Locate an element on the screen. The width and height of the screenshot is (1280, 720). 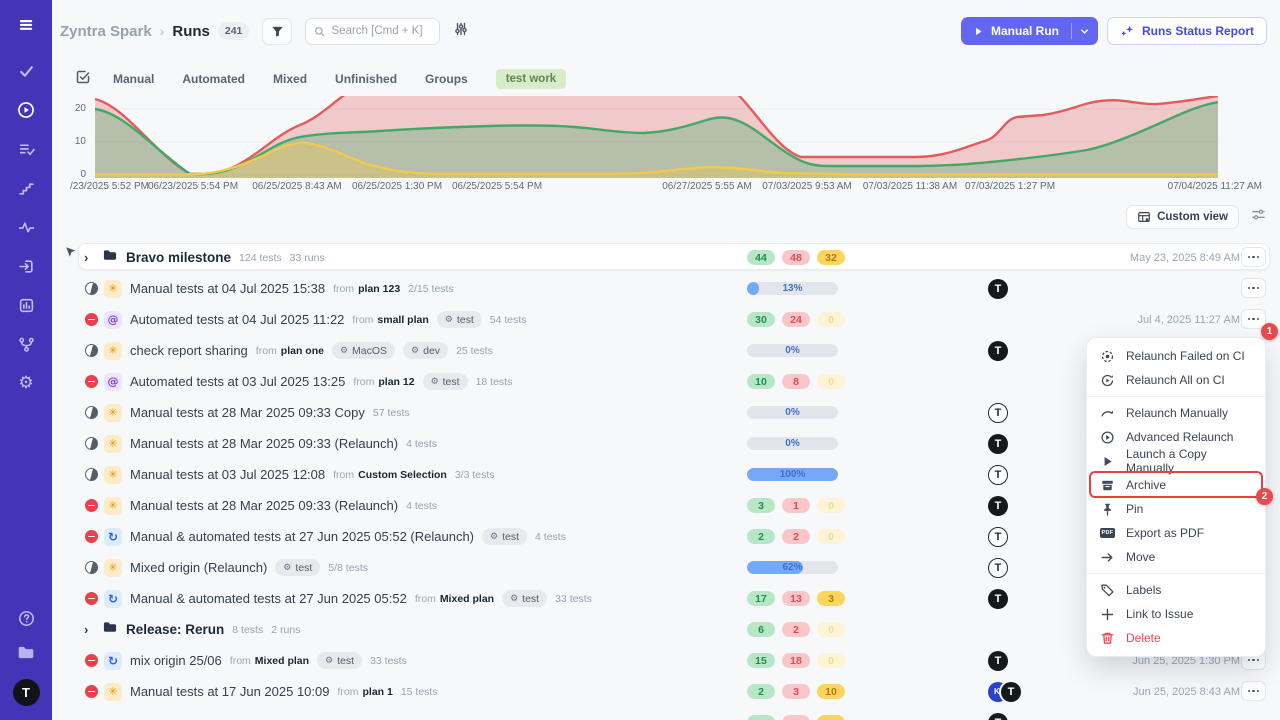
menu-item-relaunch-all-ci: Relaunch All on CI is located at coordinates (1176, 380).